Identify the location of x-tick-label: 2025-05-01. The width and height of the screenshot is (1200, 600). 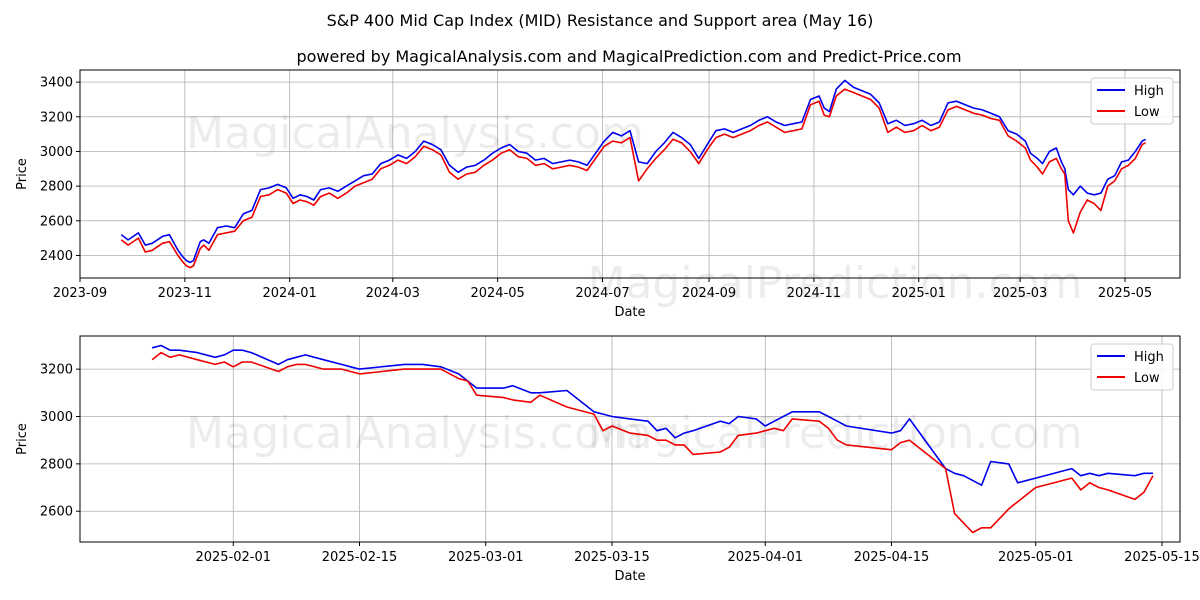
(1036, 557).